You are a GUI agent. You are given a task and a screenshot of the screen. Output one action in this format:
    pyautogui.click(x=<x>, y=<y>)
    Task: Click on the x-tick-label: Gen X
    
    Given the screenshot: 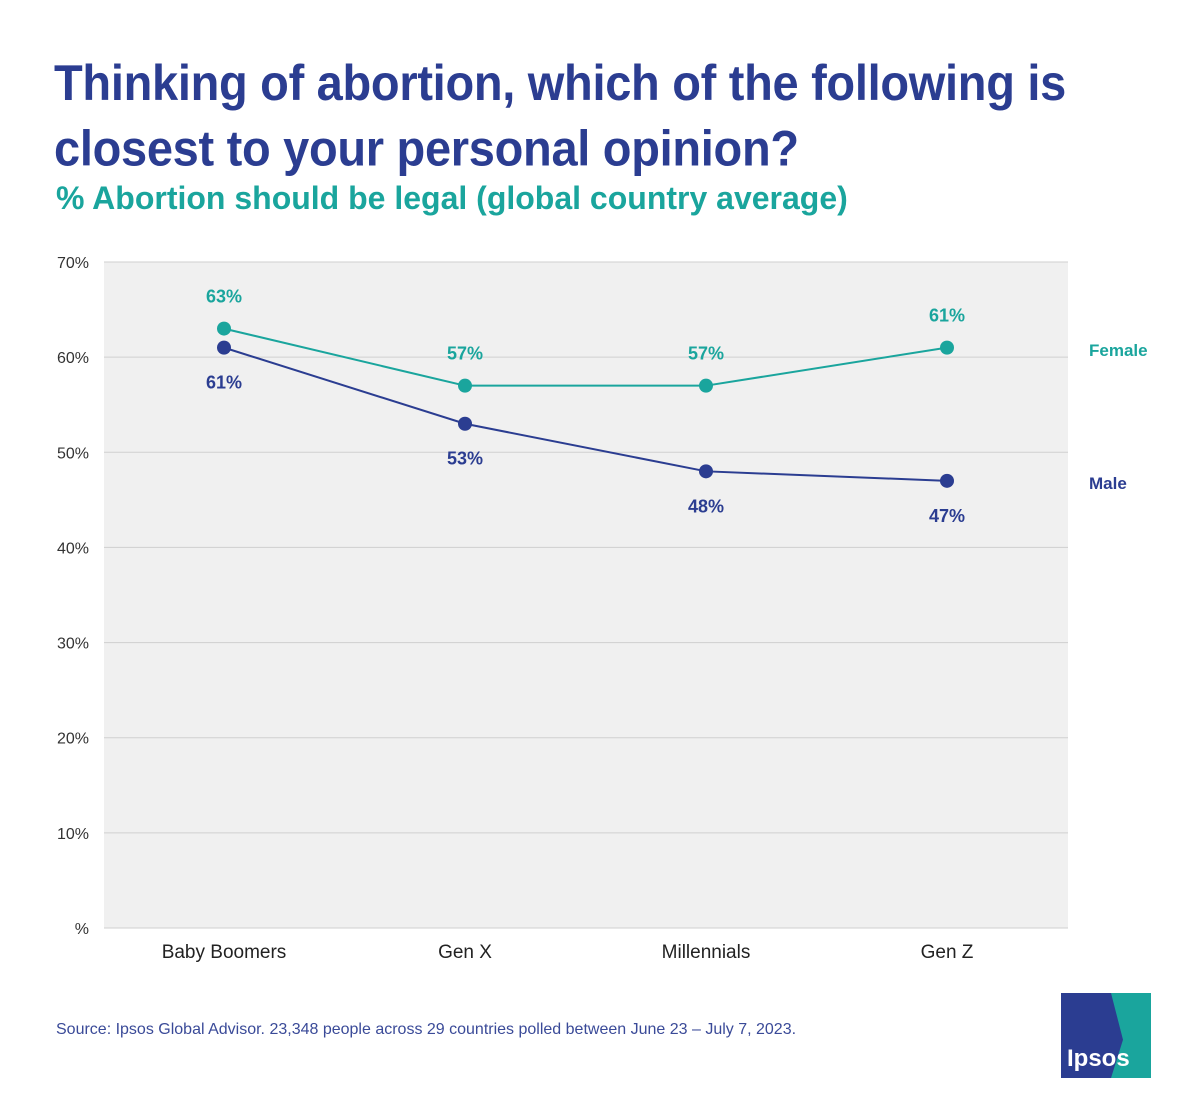 What is the action you would take?
    pyautogui.click(x=465, y=952)
    